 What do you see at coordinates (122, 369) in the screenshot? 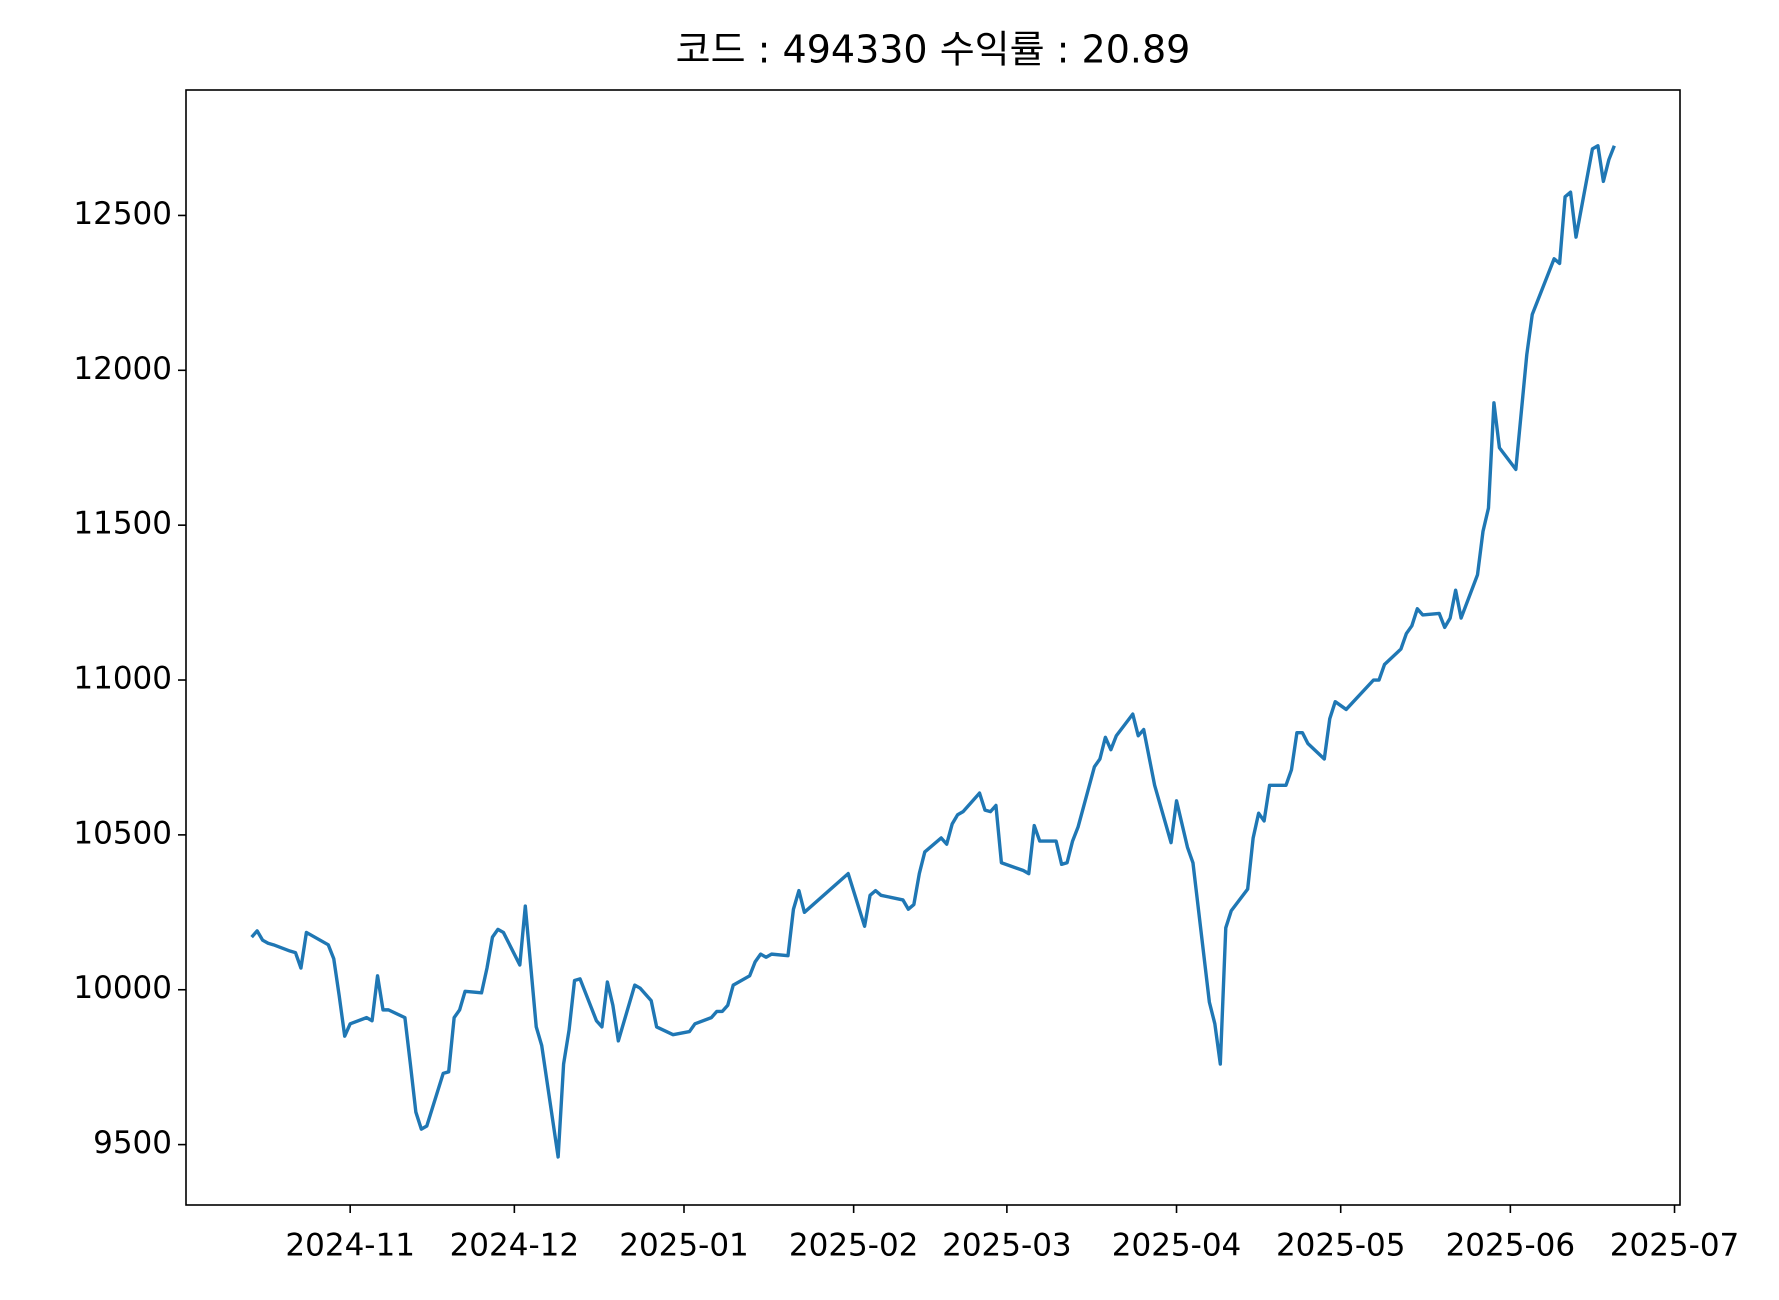
I see `y-tick-label: 12000` at bounding box center [122, 369].